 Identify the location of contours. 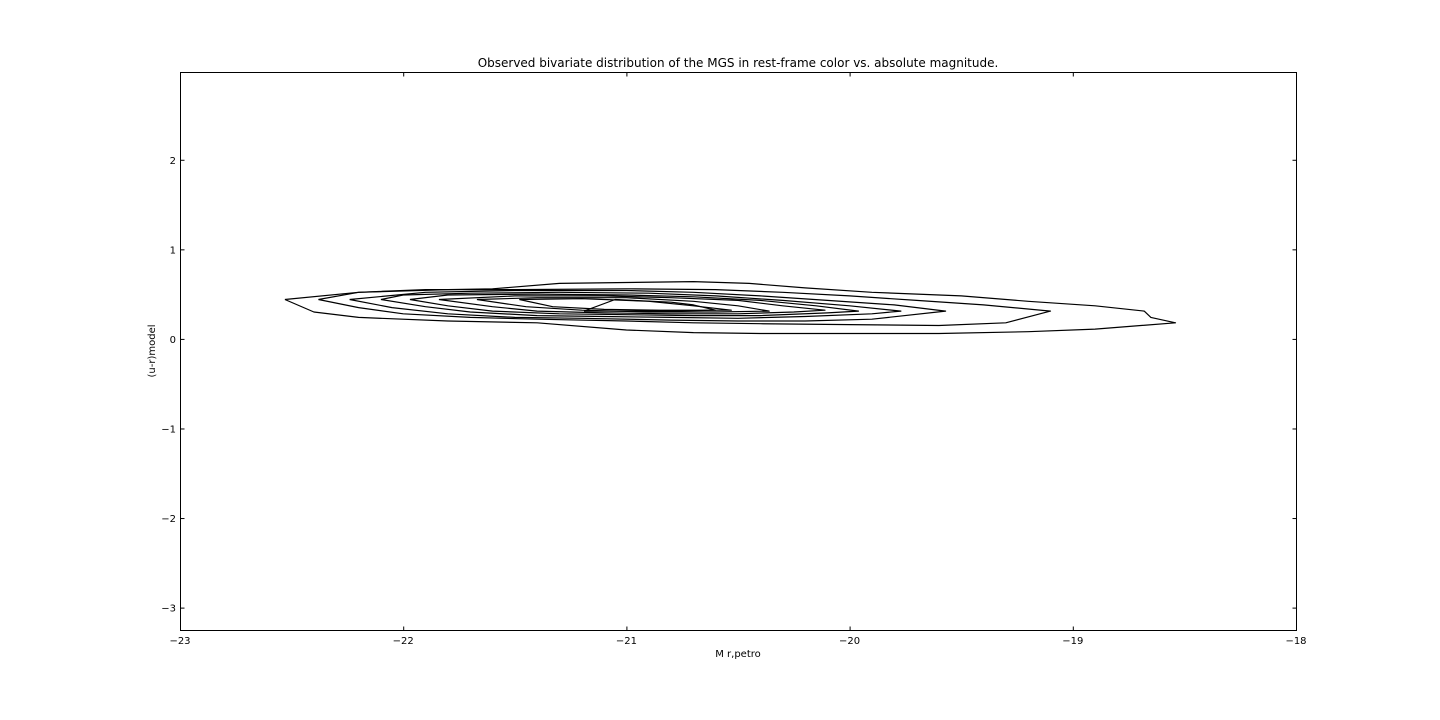
(730, 308).